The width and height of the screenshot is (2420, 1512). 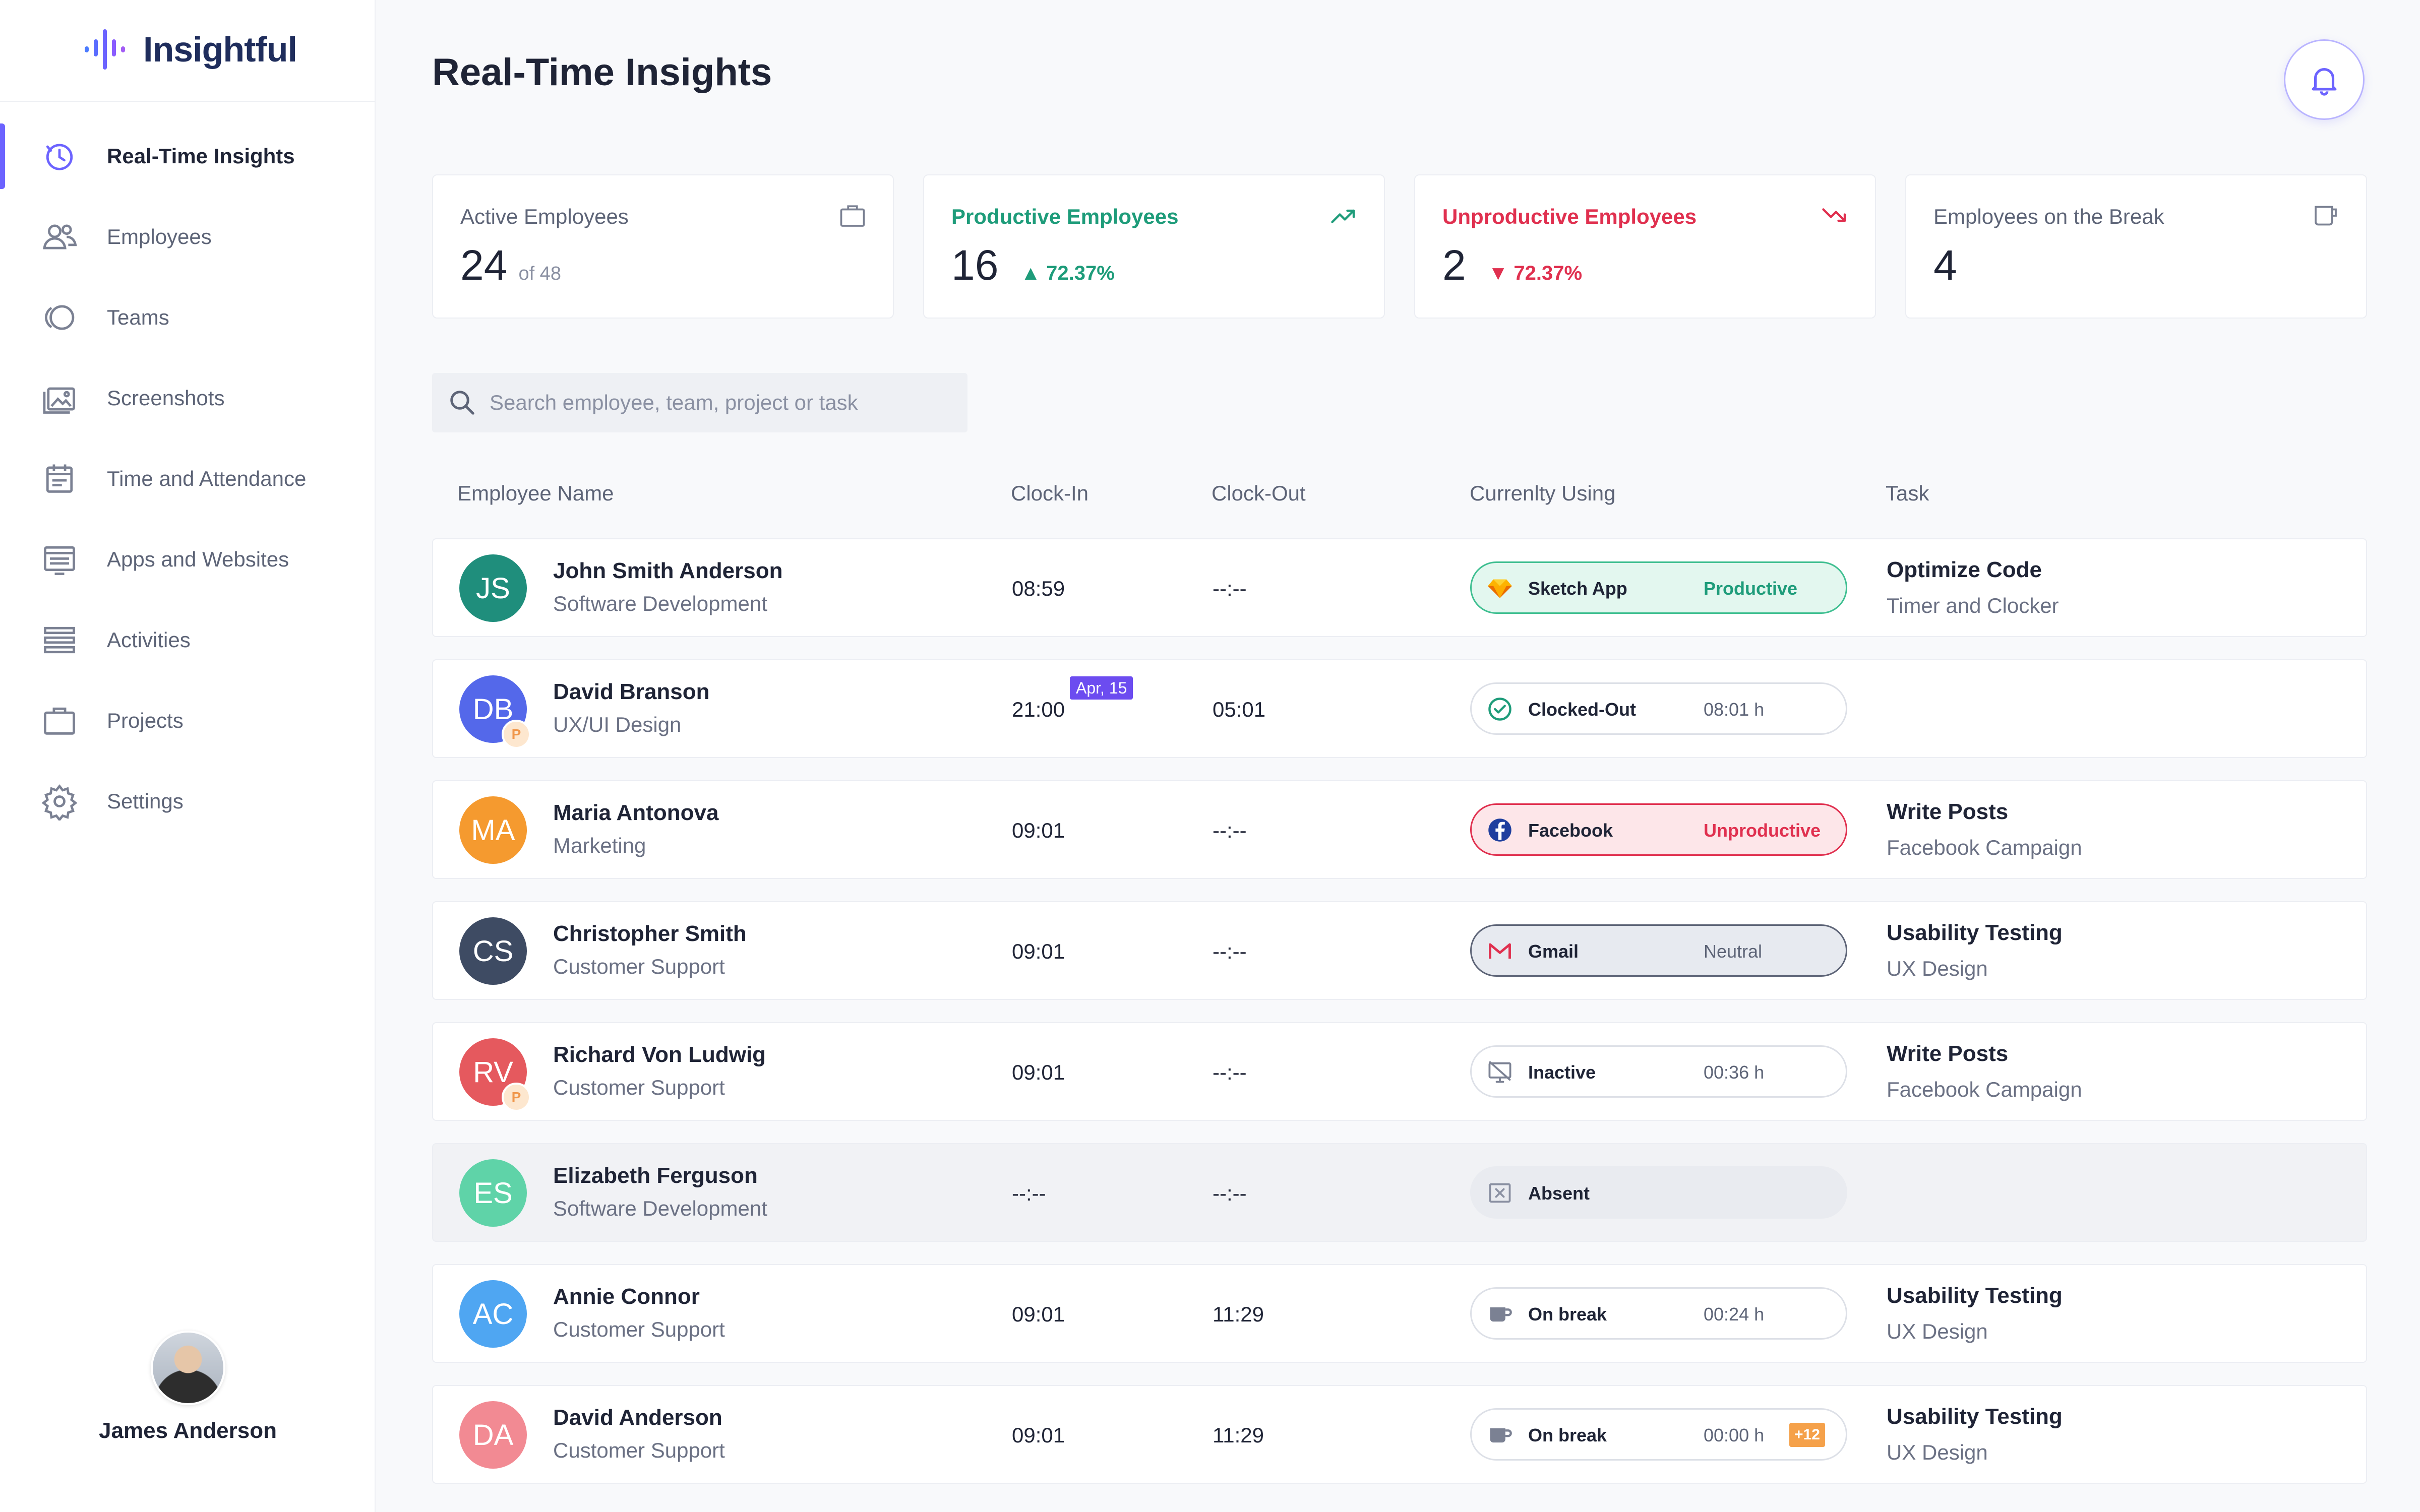 What do you see at coordinates (2136, 247) in the screenshot?
I see `stat-card-employees-on-break: Employees on the Break 4` at bounding box center [2136, 247].